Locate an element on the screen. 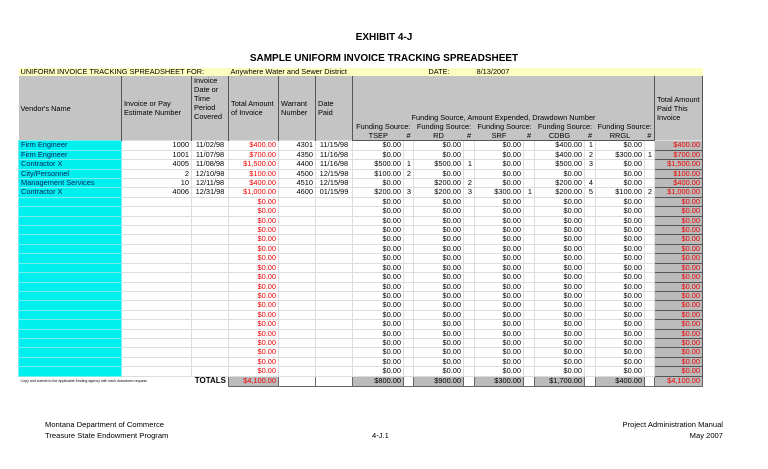  footer-date: May 2007 is located at coordinates (706, 435).